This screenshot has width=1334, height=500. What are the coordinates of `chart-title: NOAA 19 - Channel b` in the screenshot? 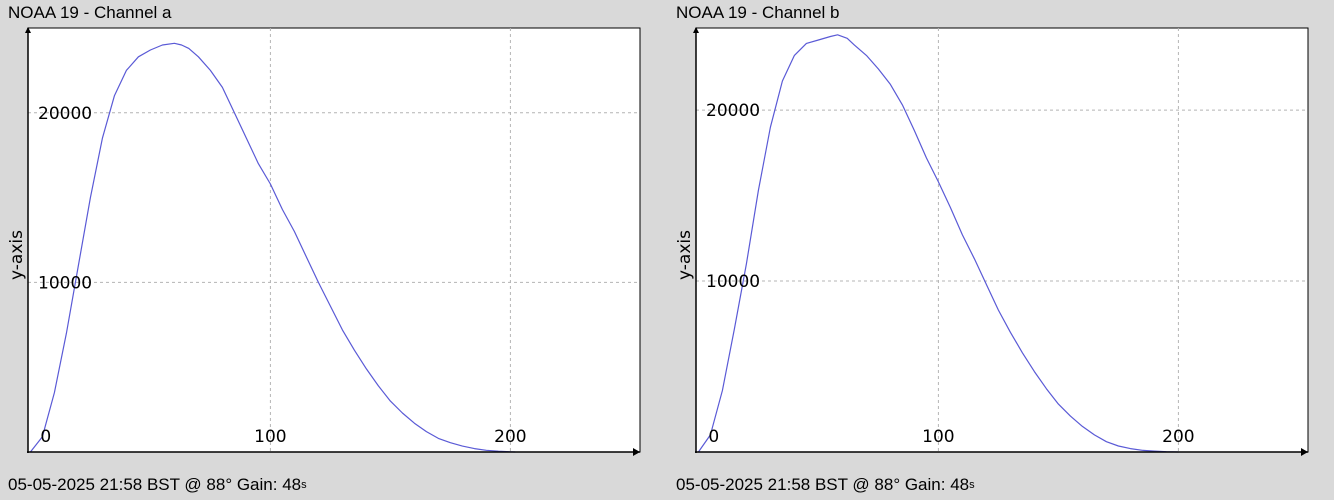 It's located at (758, 12).